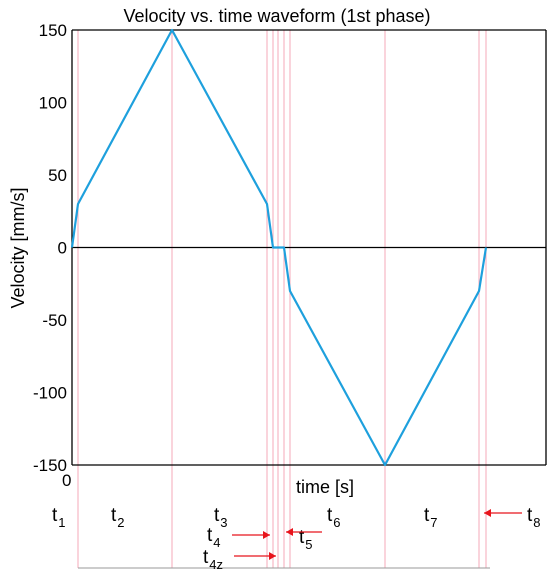  Describe the element at coordinates (57, 175) in the screenshot. I see `y-tick-label: 50` at that location.